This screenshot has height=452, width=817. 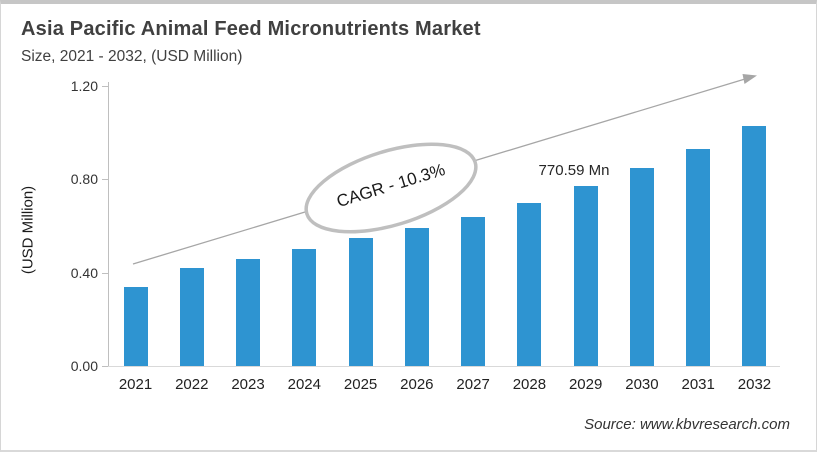 What do you see at coordinates (248, 384) in the screenshot?
I see `x-axis-label-2023: 2023` at bounding box center [248, 384].